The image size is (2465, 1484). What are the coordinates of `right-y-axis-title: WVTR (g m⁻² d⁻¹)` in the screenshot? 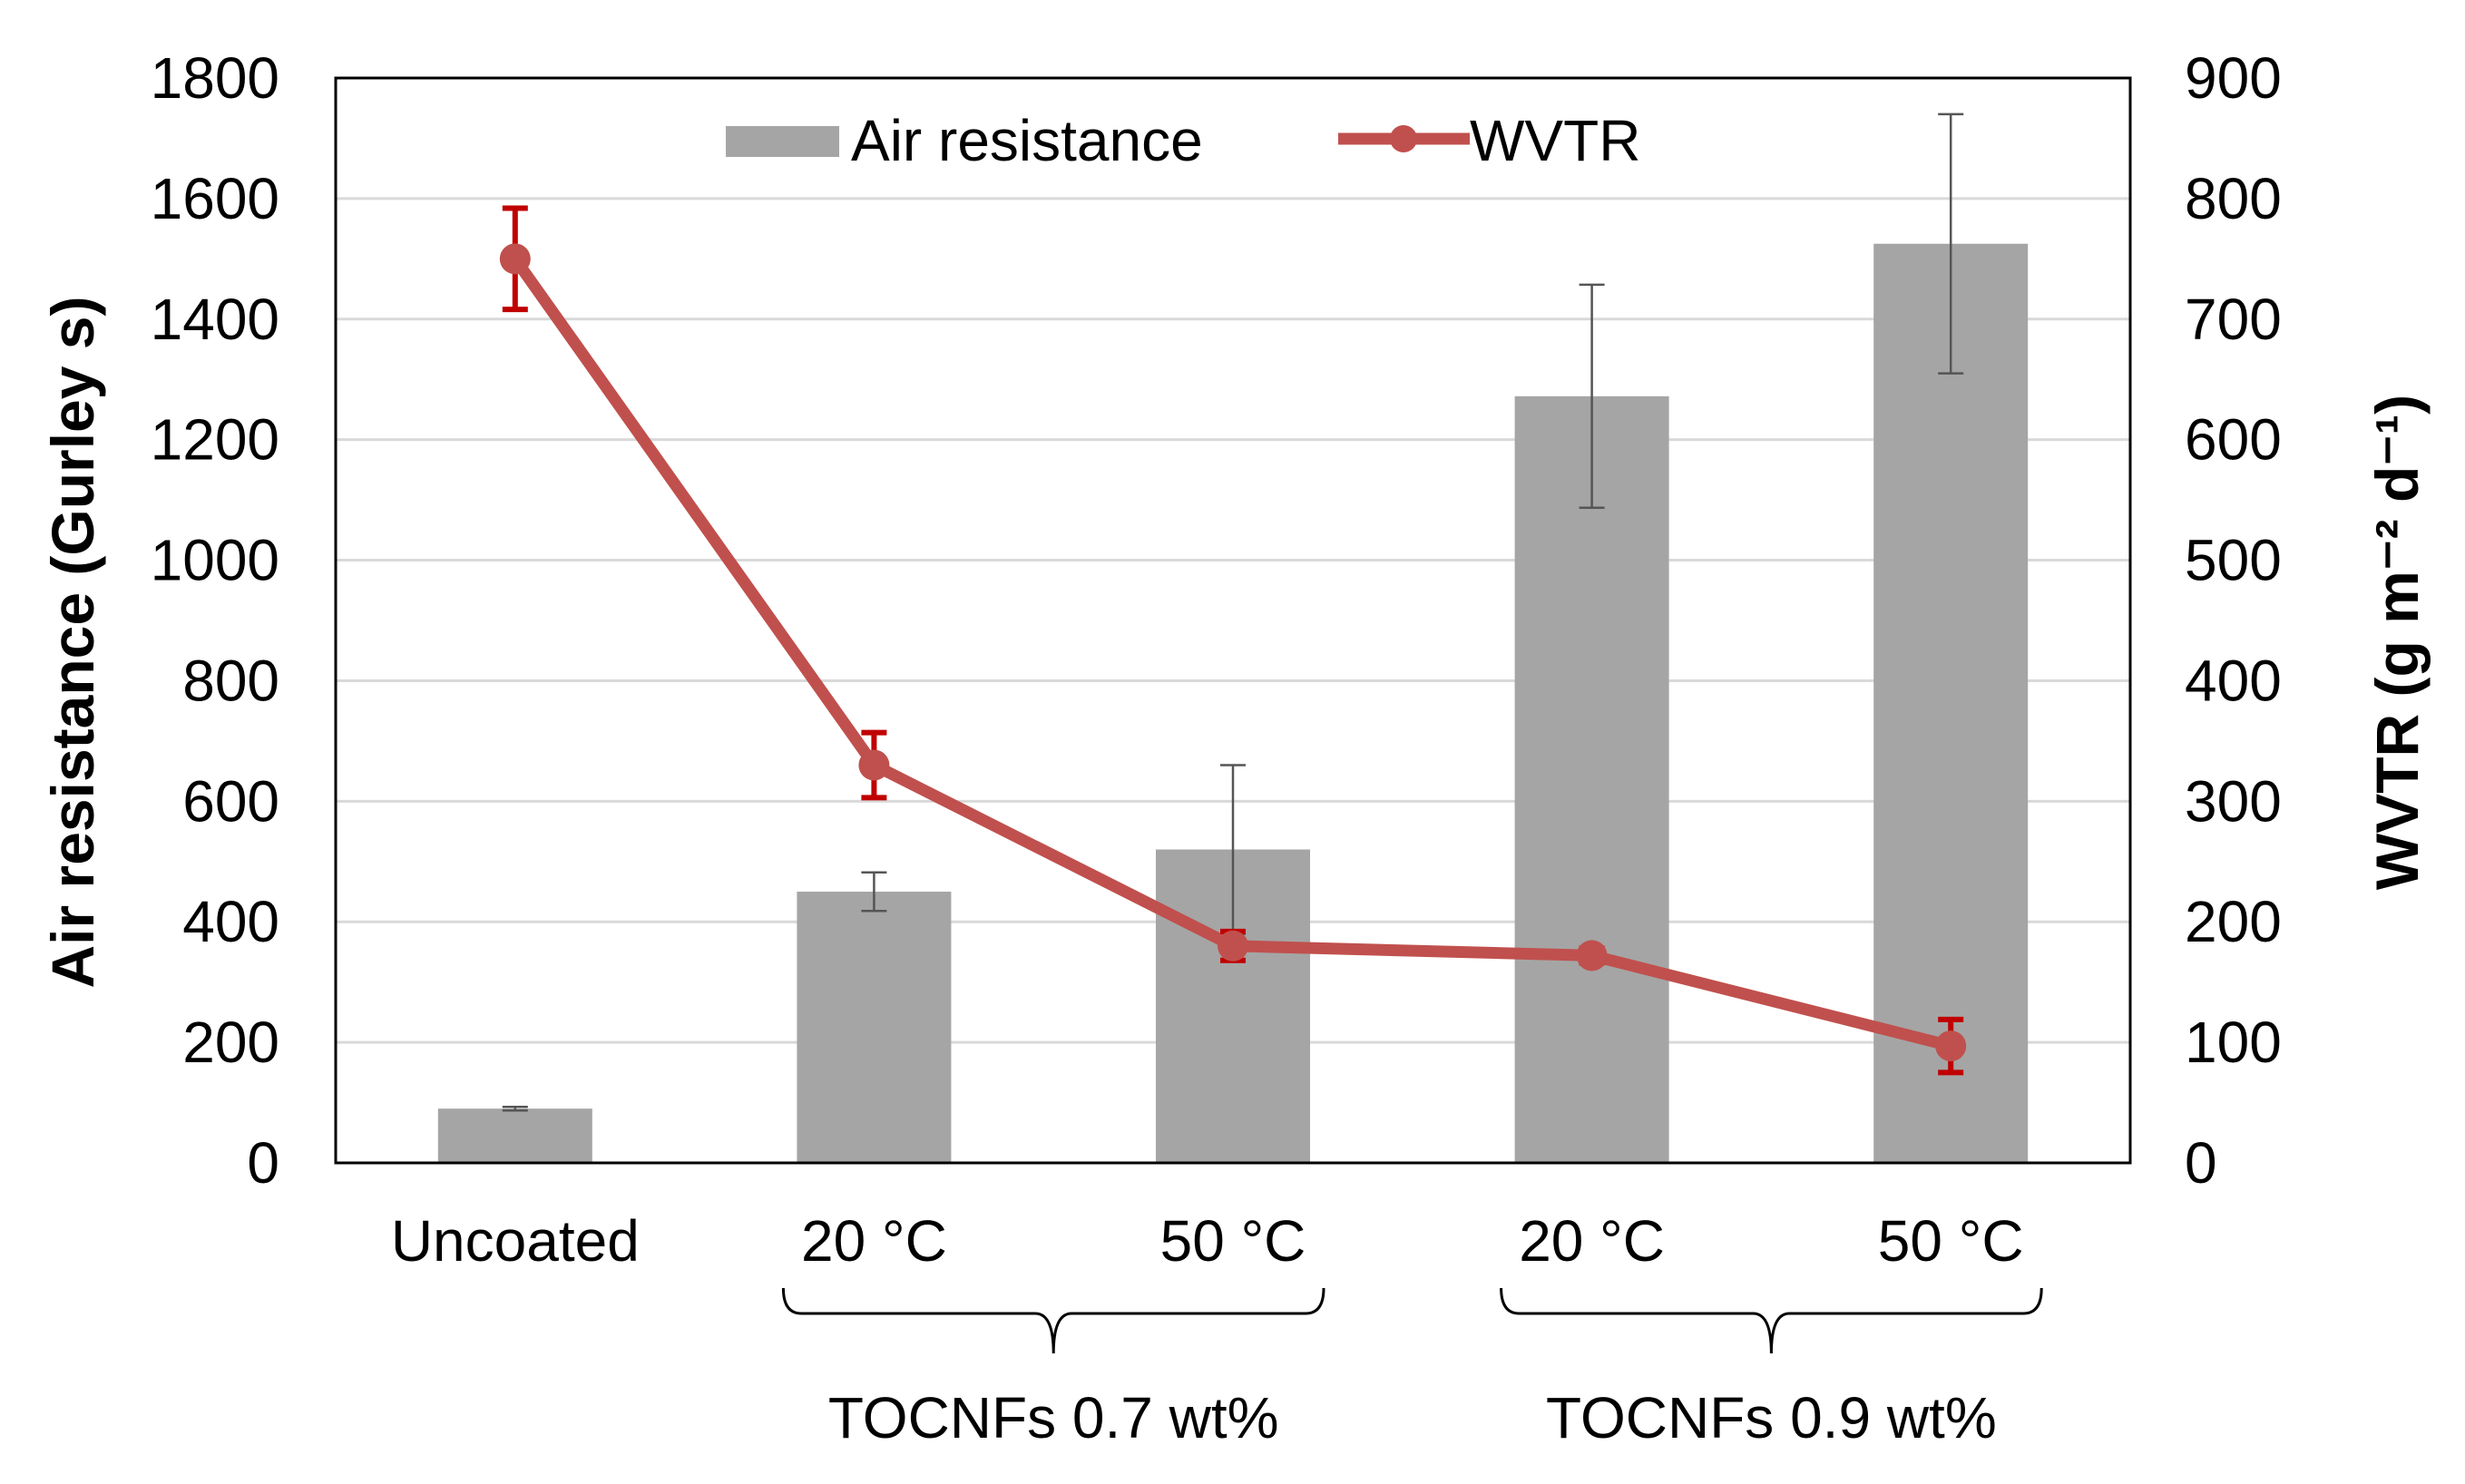 It's located at (2397, 642).